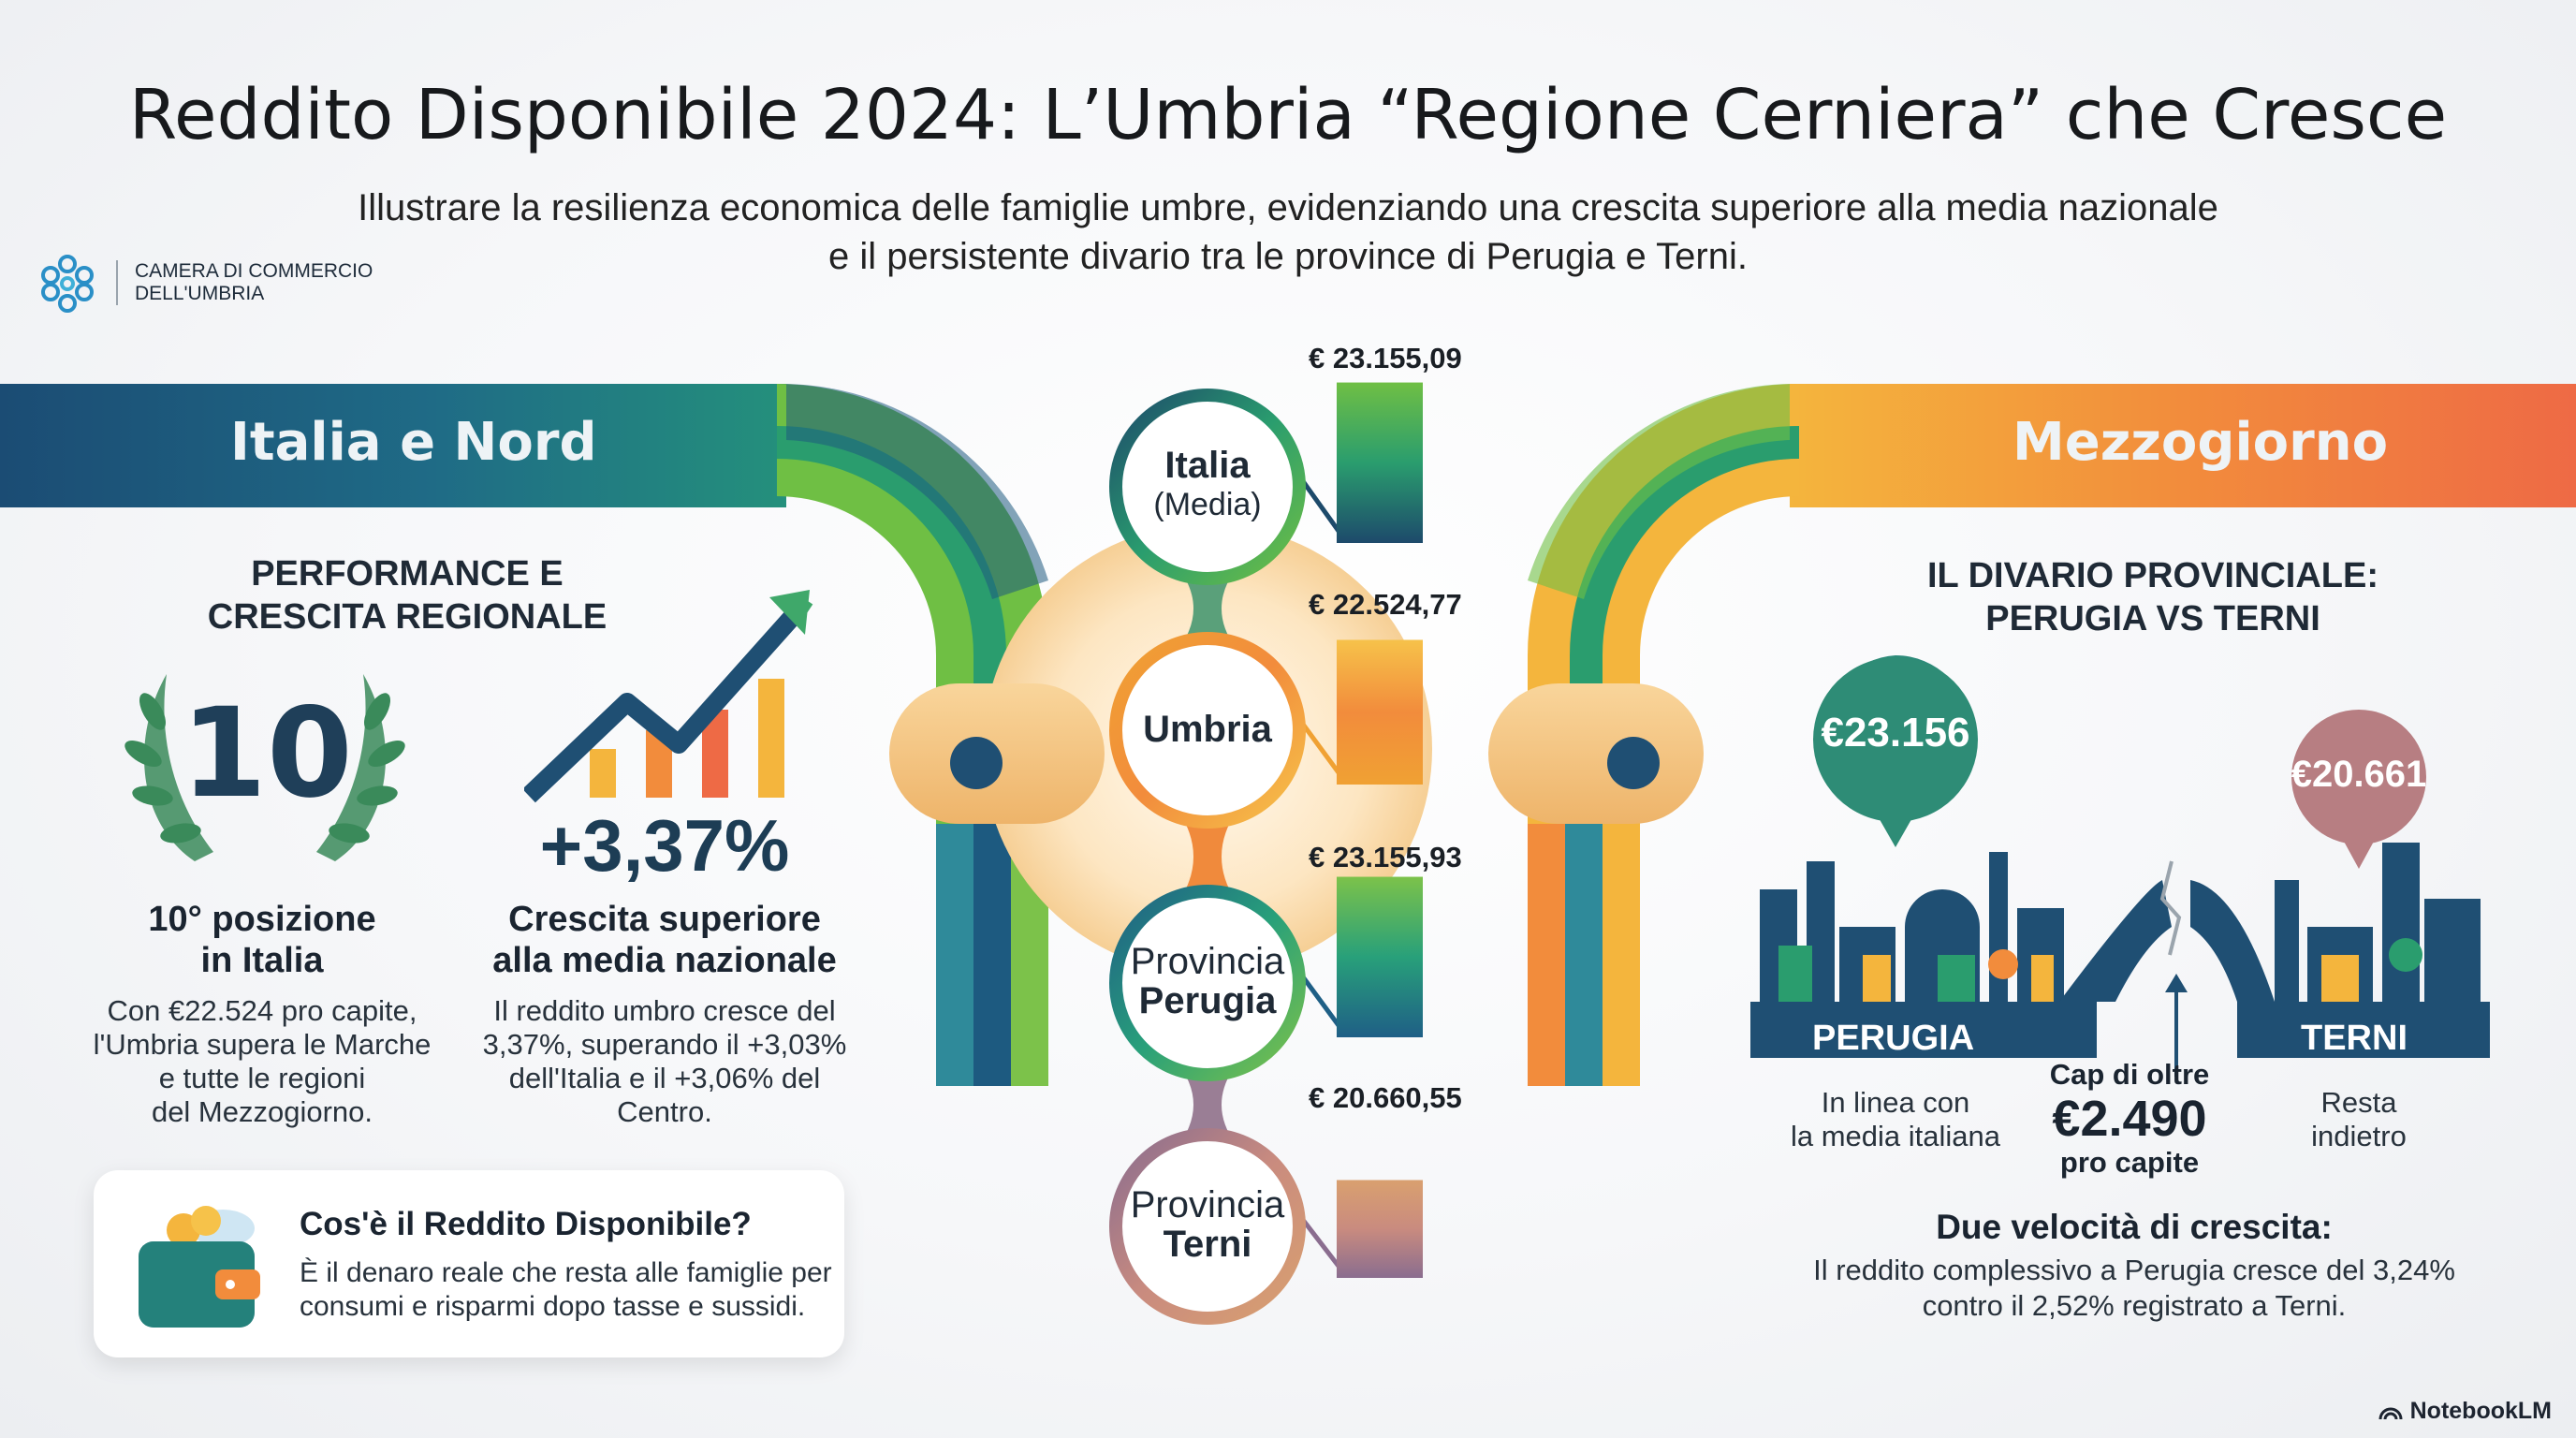 The width and height of the screenshot is (2576, 1438). I want to click on node-label-2-line-1: Umbria, so click(1207, 729).